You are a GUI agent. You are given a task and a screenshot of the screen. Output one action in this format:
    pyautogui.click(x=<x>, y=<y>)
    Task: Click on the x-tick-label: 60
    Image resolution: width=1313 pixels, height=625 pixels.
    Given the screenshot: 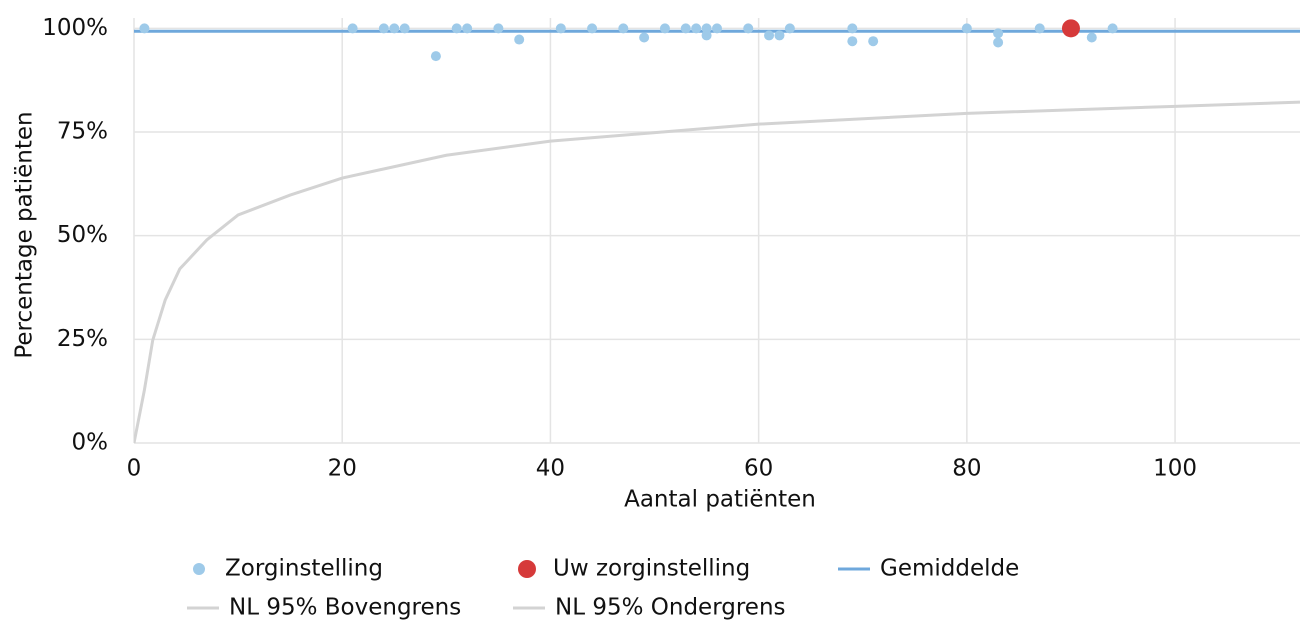 What is the action you would take?
    pyautogui.click(x=758, y=469)
    